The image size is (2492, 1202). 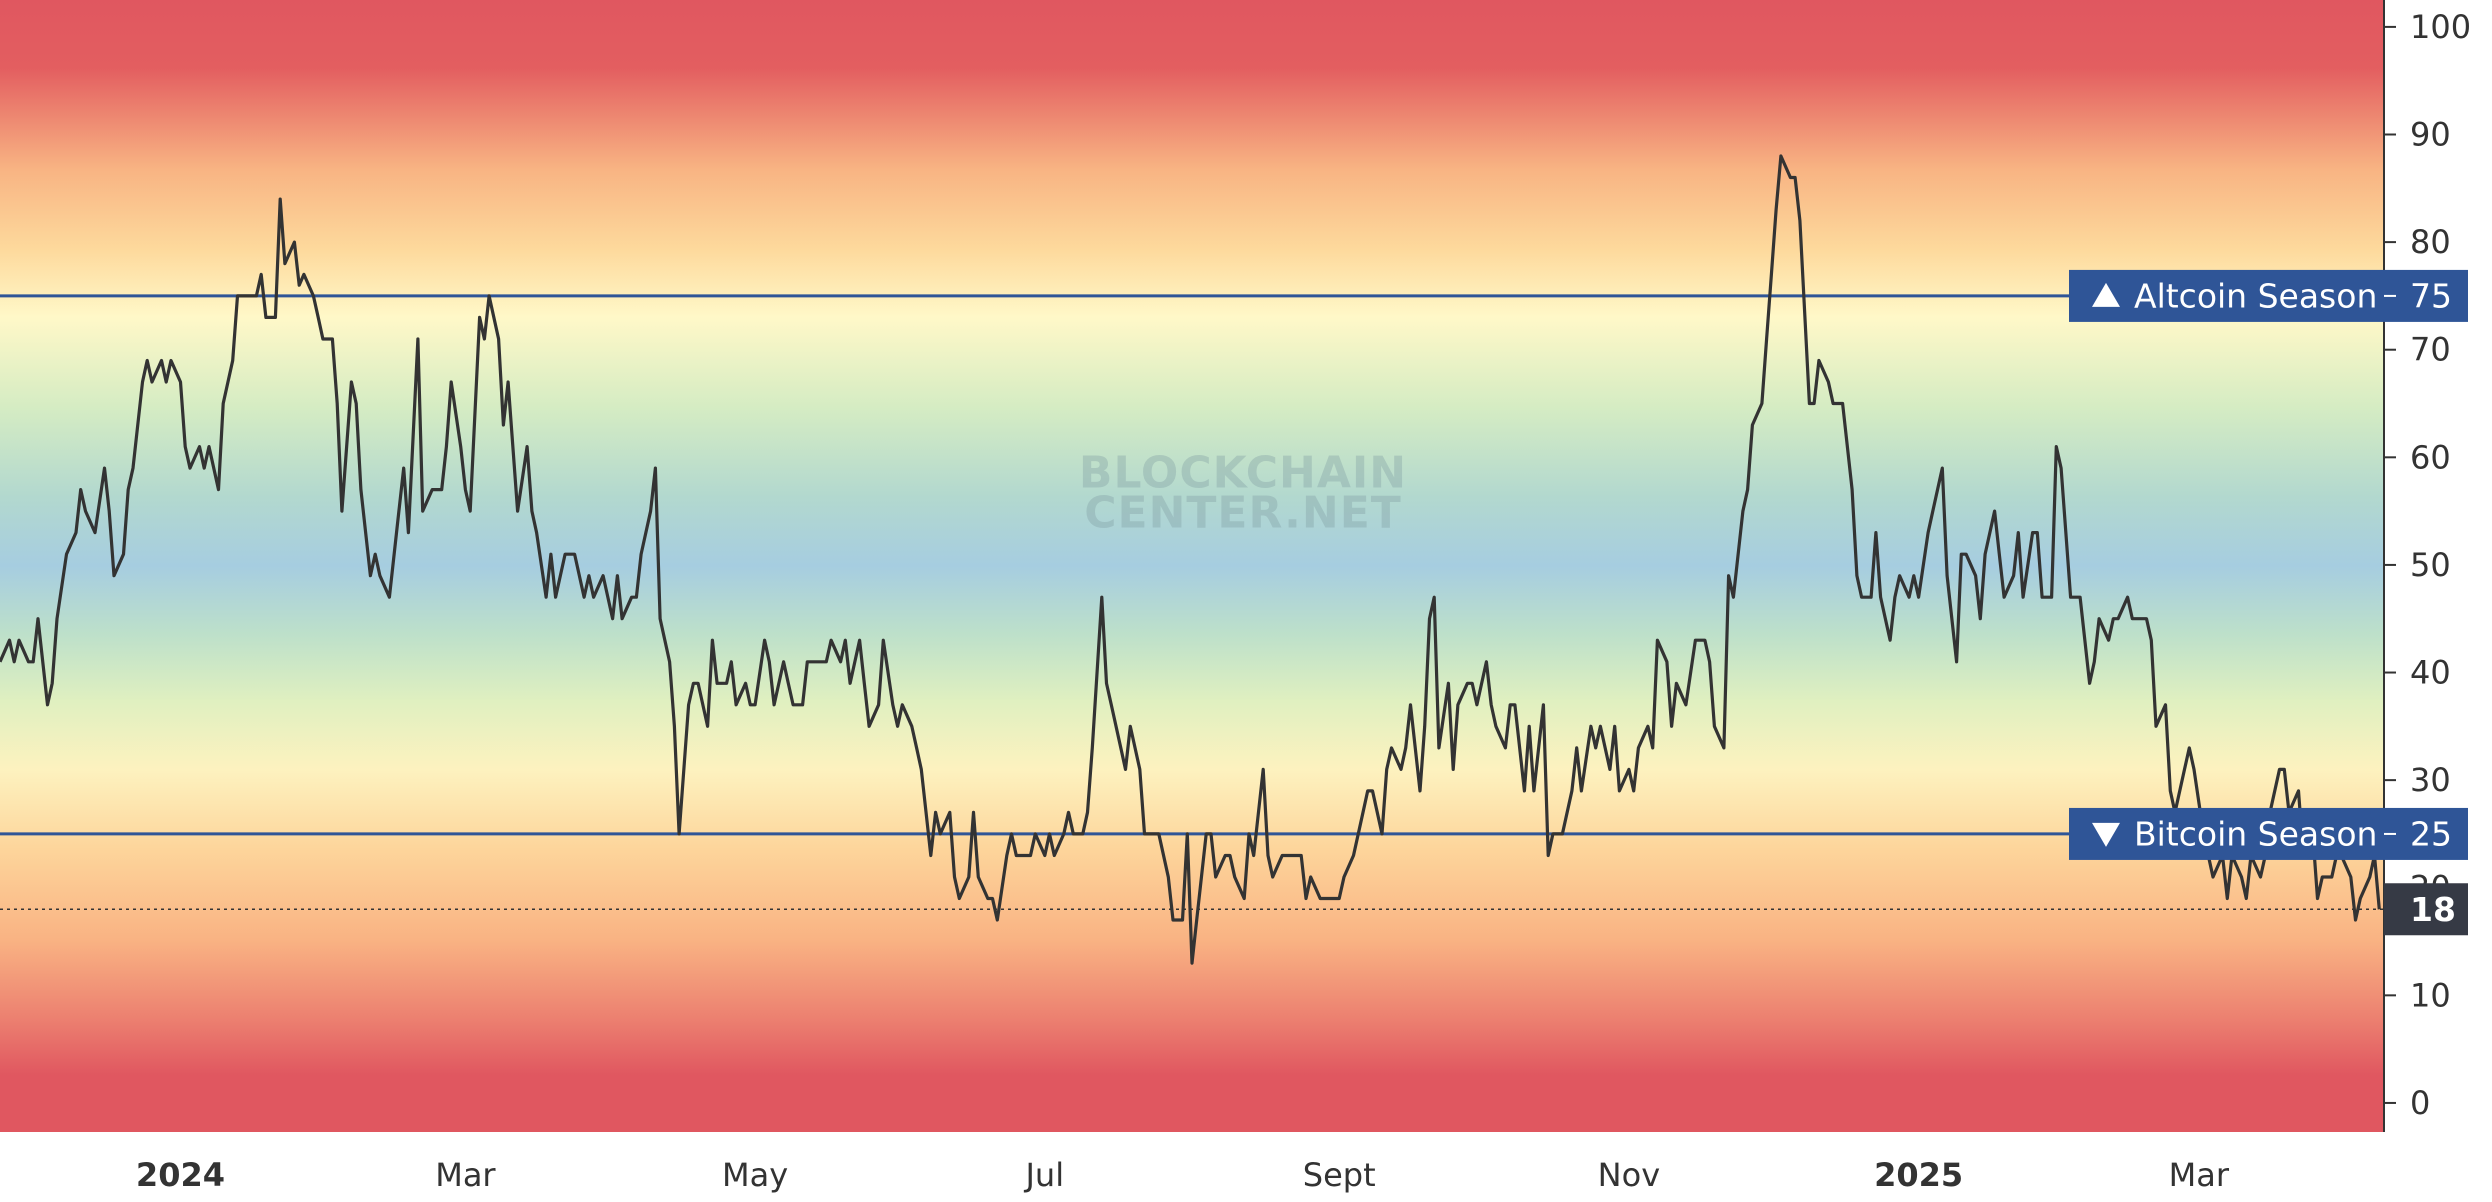 What do you see at coordinates (2433, 909) in the screenshot?
I see `current-value-label: 18` at bounding box center [2433, 909].